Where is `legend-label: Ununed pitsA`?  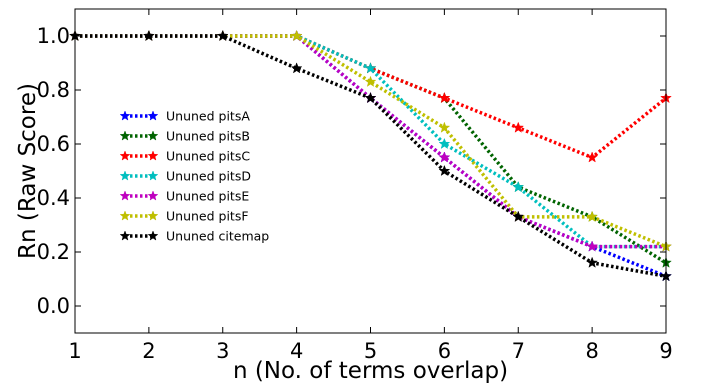 legend-label: Ununed pitsA is located at coordinates (208, 116).